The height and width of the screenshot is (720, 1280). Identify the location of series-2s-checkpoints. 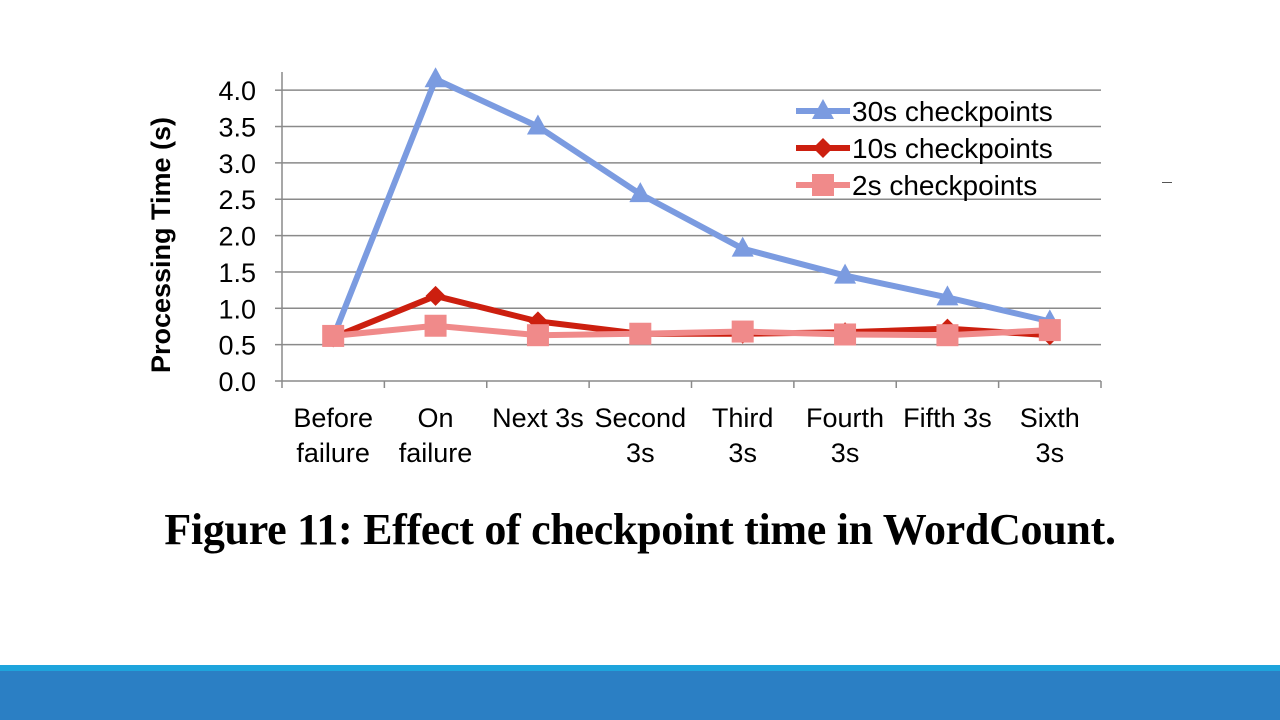
(691, 330).